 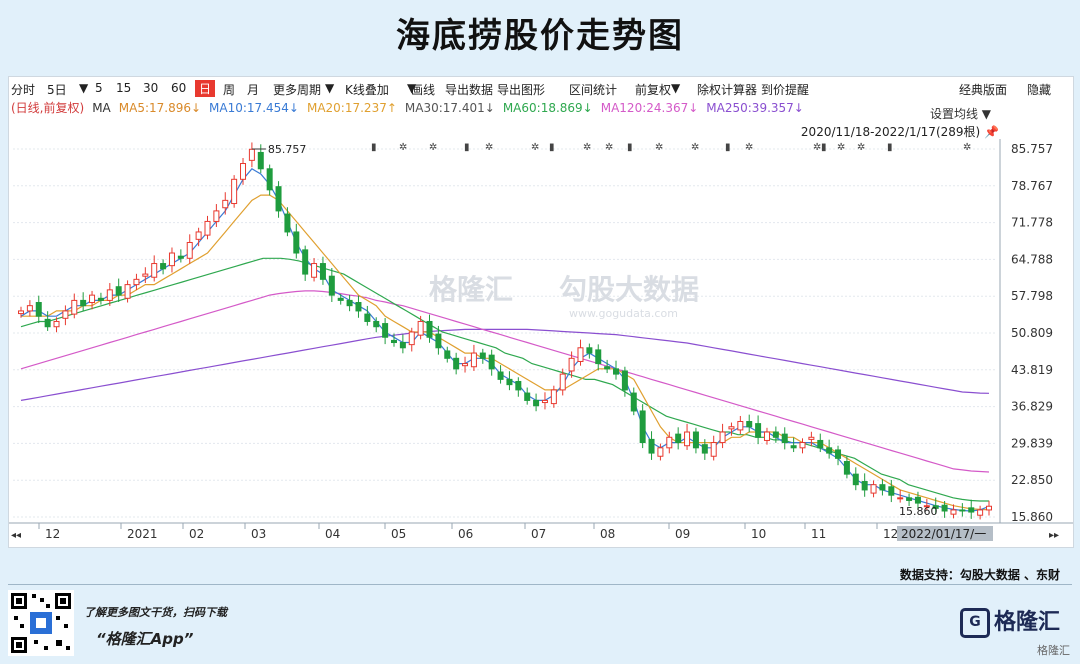 I want to click on toolbar-item: 除权计算器, so click(x=727, y=90).